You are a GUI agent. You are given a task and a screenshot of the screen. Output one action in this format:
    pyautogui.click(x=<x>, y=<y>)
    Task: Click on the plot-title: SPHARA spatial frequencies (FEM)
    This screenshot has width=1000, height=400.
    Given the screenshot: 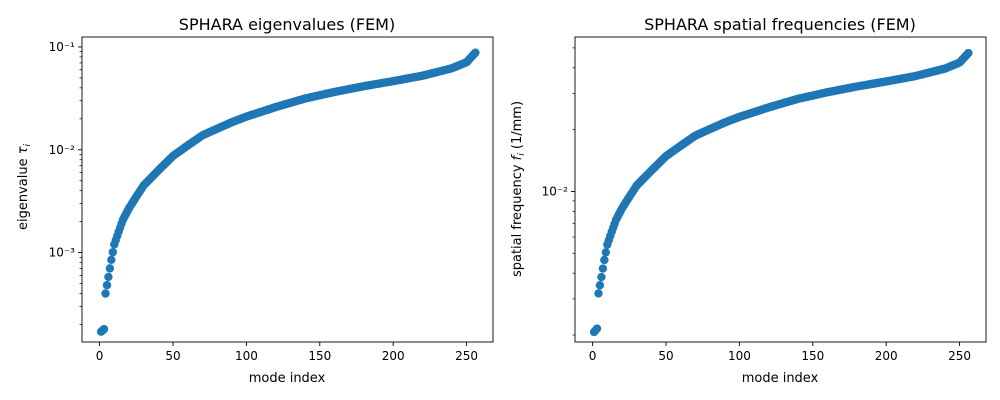 What is the action you would take?
    pyautogui.click(x=780, y=24)
    